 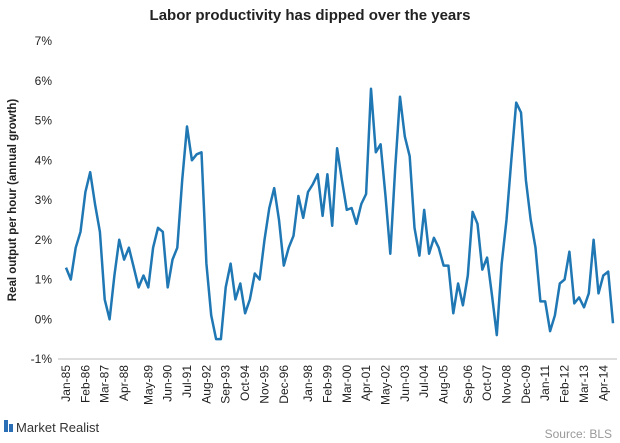 I want to click on x-tick-label: May-89, so click(x=148, y=385).